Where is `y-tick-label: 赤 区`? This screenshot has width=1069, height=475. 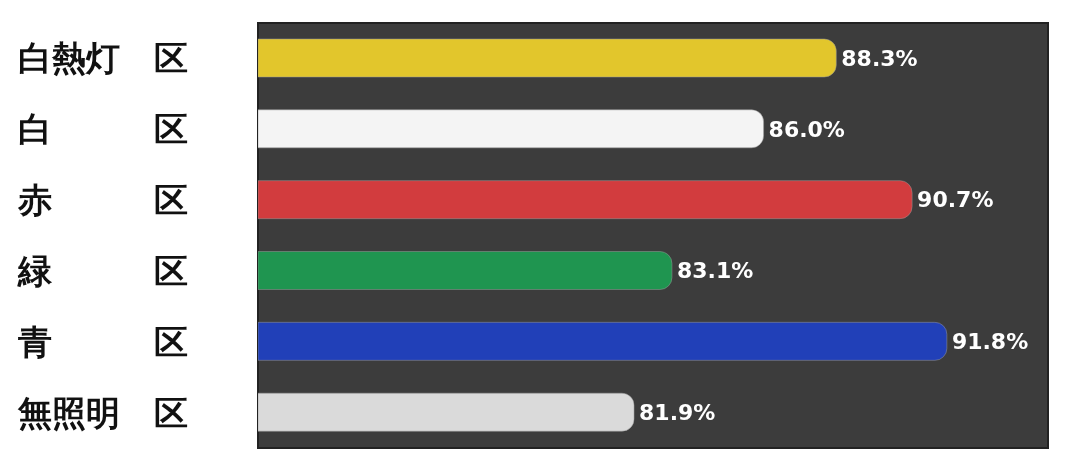
y-tick-label: 赤 区 is located at coordinates (102, 200).